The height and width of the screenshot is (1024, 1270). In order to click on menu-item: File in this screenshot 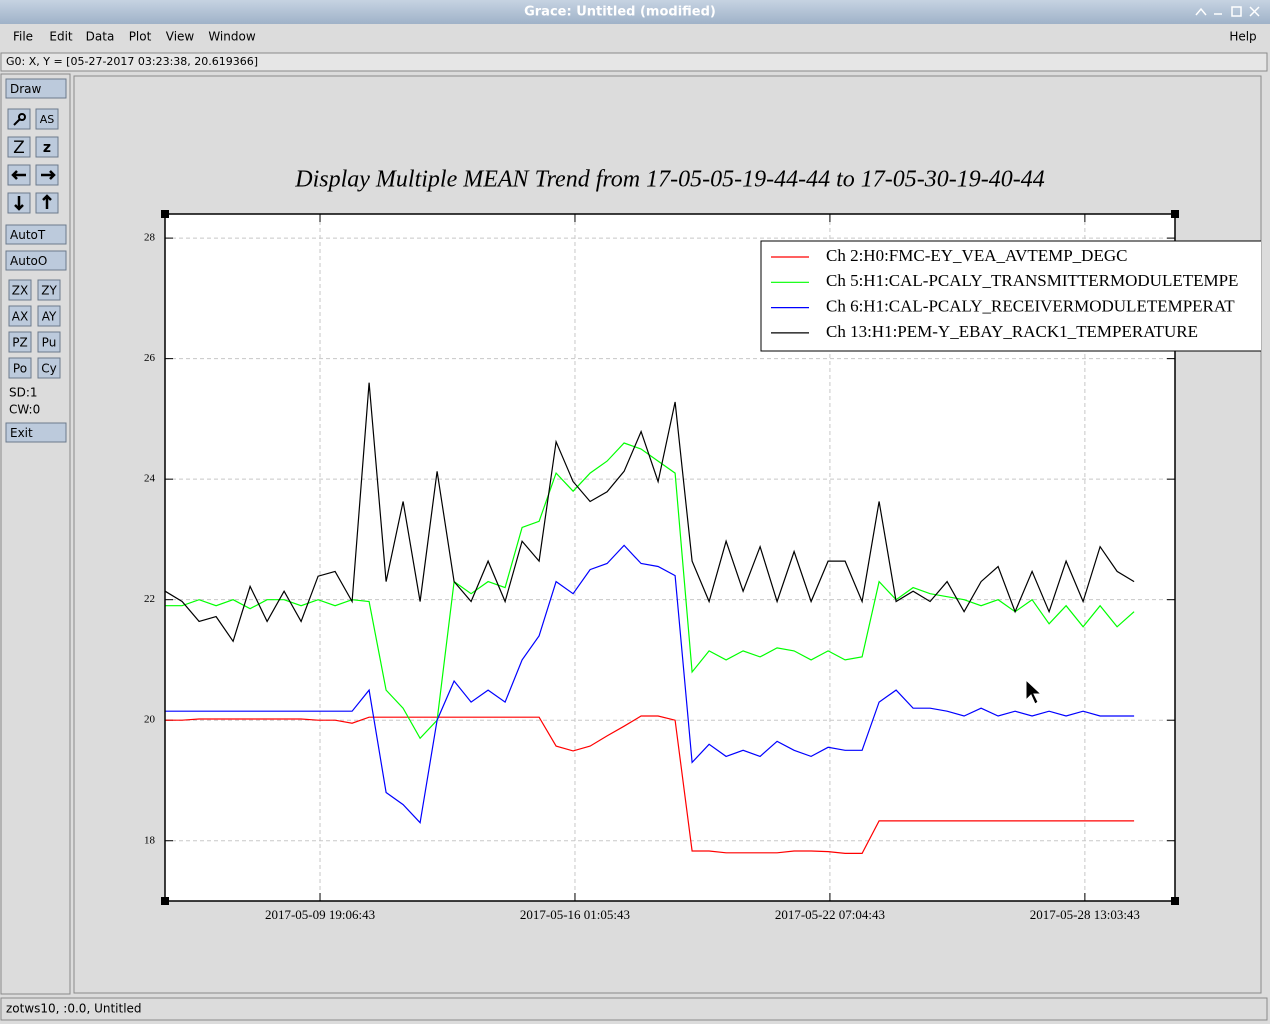, I will do `click(23, 37)`.